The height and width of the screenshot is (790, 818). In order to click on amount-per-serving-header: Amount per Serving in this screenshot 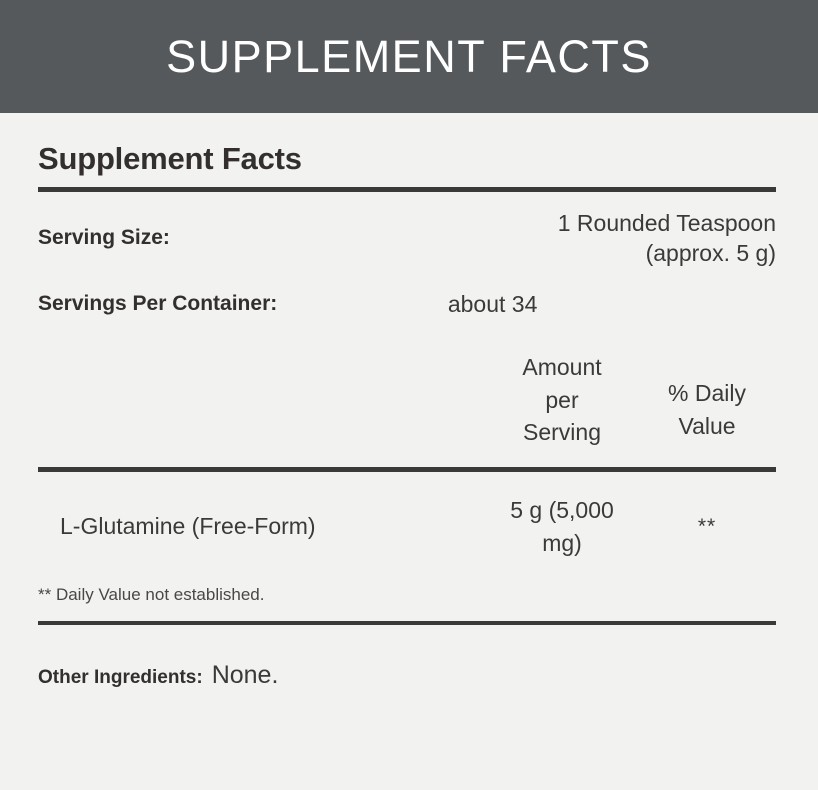, I will do `click(562, 400)`.